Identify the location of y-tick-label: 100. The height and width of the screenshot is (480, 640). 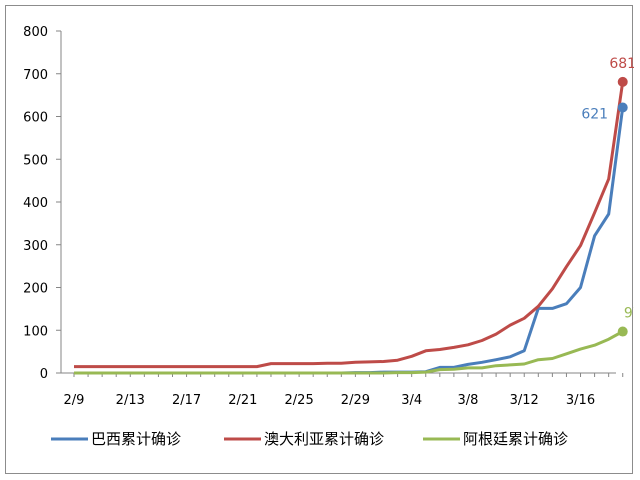
(35, 331).